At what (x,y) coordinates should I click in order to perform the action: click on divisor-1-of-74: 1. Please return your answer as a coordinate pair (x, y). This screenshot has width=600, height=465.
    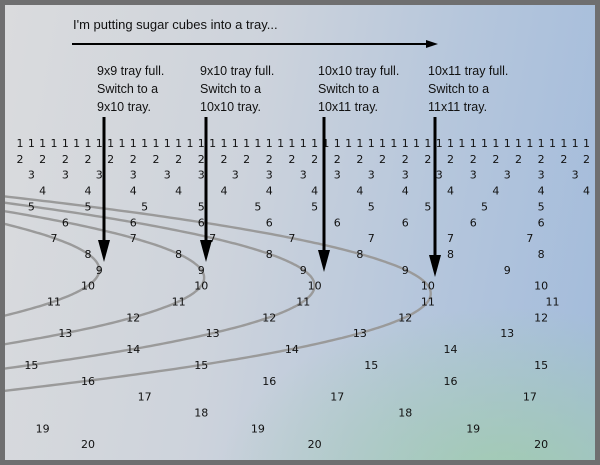
    Looking at the image, I should click on (20, 143).